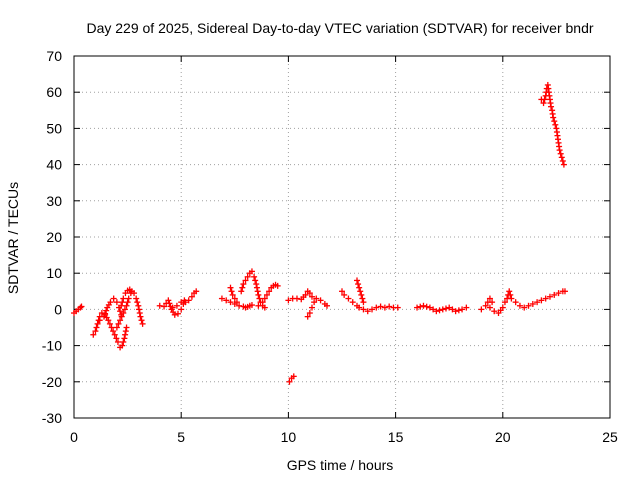  Describe the element at coordinates (52, 237) in the screenshot. I see `y-tick-labels: -30 -20 -10 0 10 20 30 40 50 60 70` at that location.